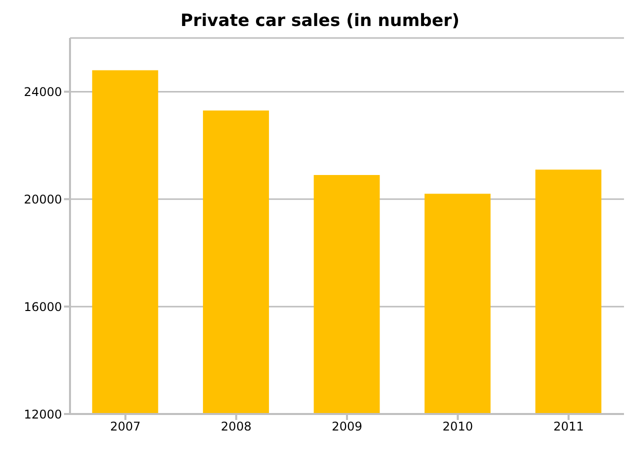  Describe the element at coordinates (236, 427) in the screenshot. I see `x-tick-label: 2008` at that location.